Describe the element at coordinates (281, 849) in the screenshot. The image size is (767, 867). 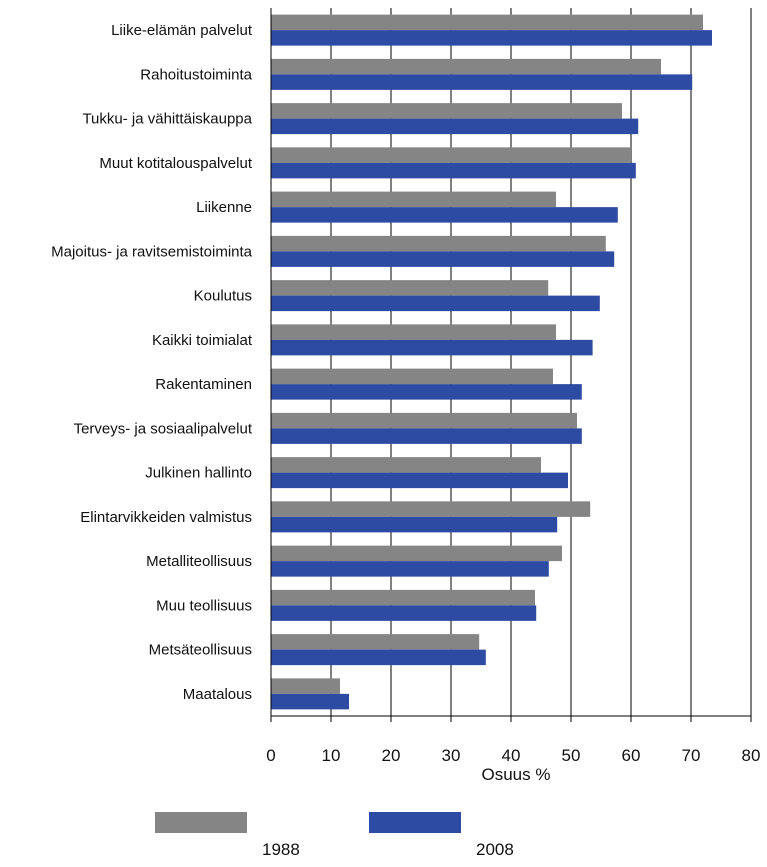
I see `legend-label-1988: 1988` at that location.